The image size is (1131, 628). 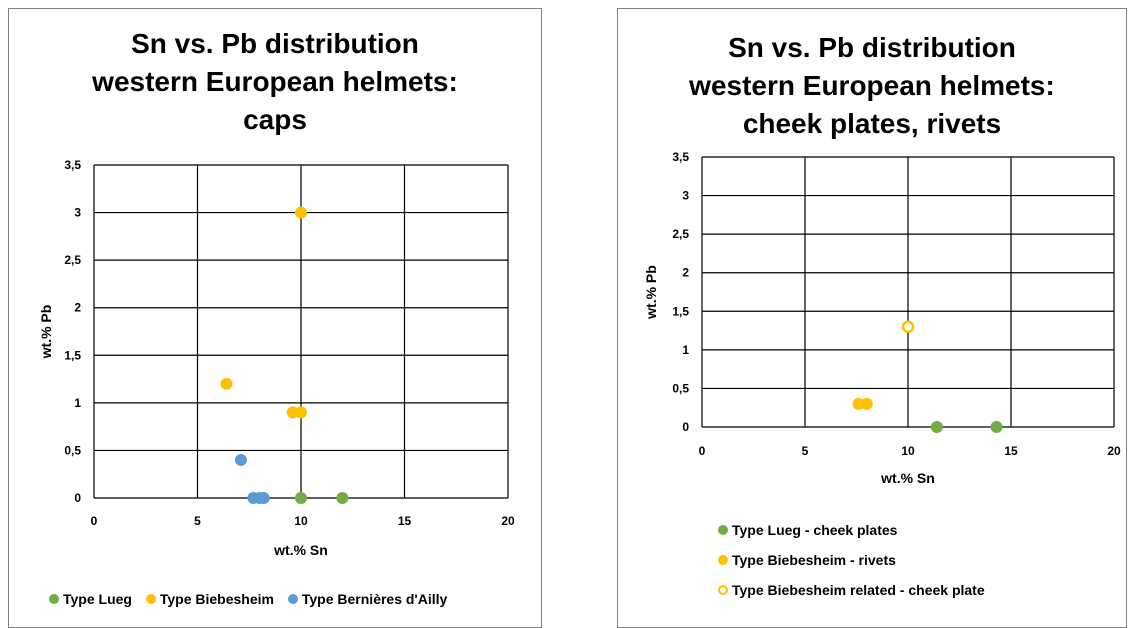 I want to click on legend-item-bernieres: Type Bernières d'Ailly, so click(x=367, y=599).